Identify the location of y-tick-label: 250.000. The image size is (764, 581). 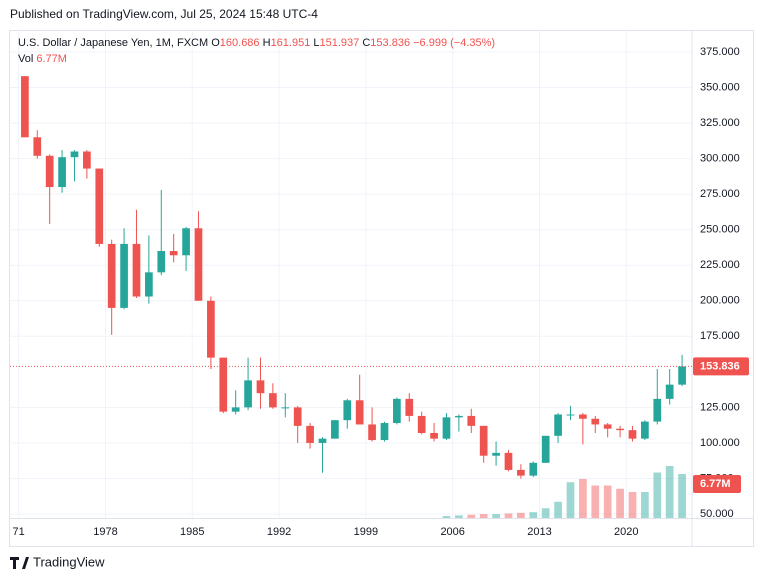
(720, 230).